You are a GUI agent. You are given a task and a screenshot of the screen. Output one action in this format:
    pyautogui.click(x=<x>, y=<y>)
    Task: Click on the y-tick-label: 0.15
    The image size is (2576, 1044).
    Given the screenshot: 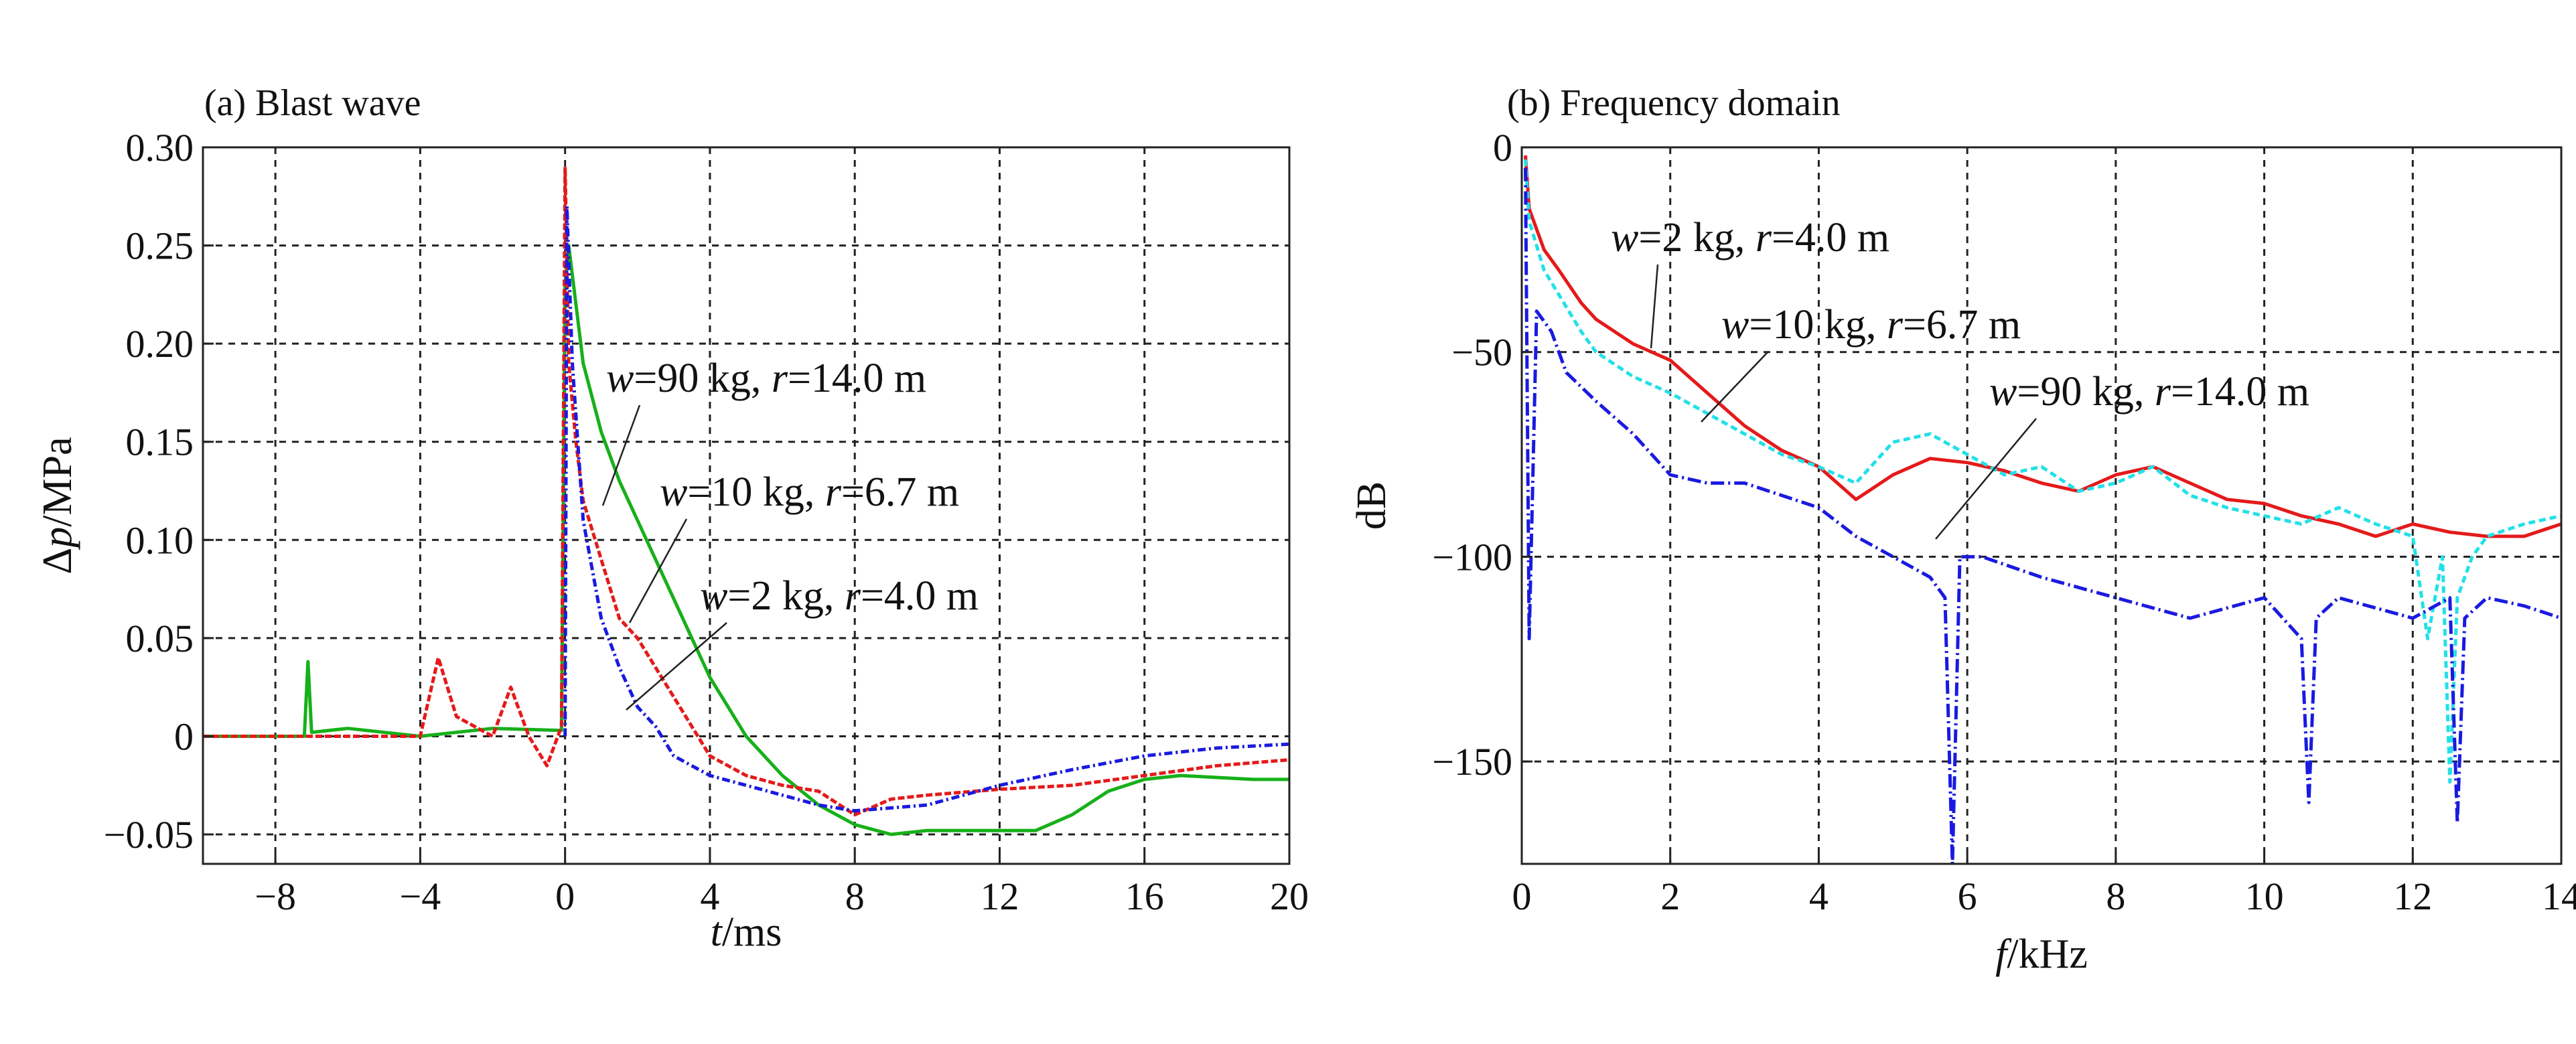 What is the action you would take?
    pyautogui.click(x=160, y=443)
    